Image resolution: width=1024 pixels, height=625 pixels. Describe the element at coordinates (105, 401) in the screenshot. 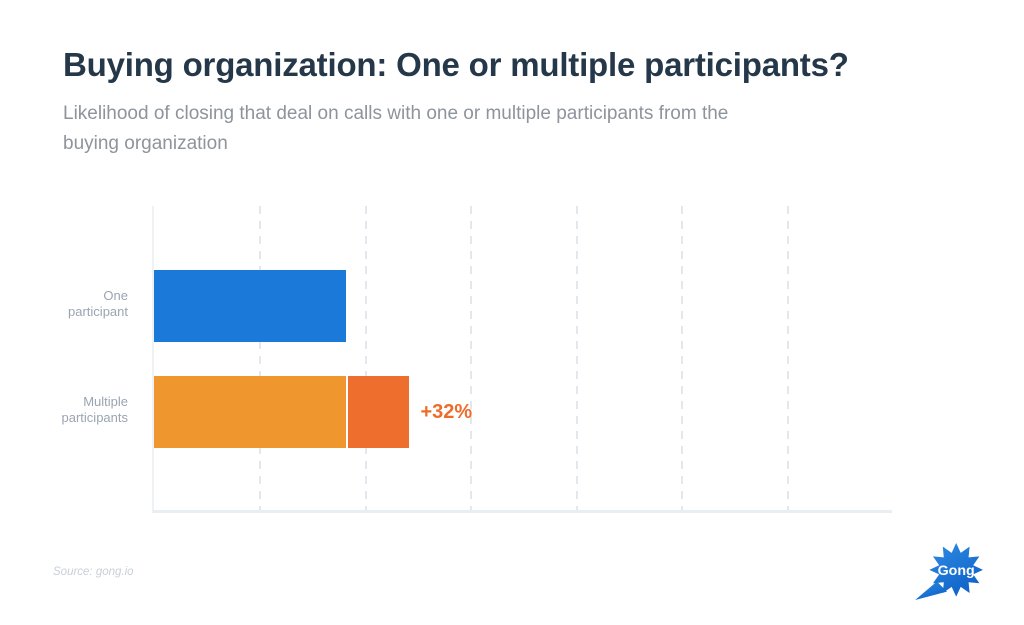

I see `category-label-line: Multiple` at that location.